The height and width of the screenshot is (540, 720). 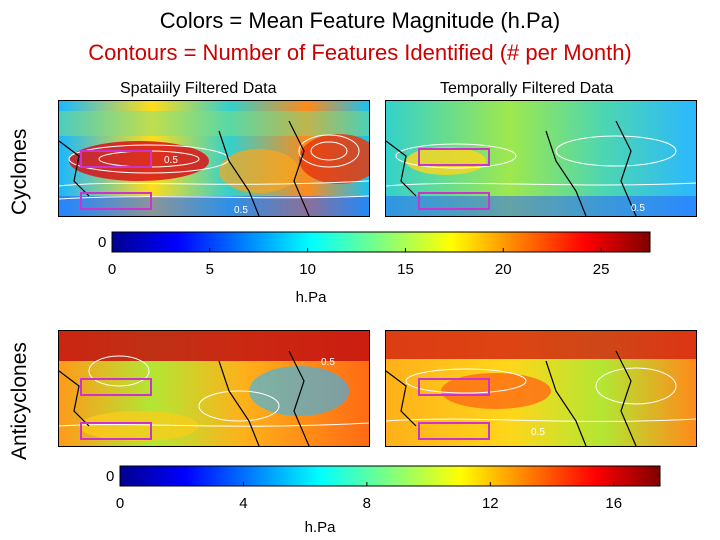 I want to click on panel-title-spatial: Spataiily Filtered Data, so click(x=198, y=88).